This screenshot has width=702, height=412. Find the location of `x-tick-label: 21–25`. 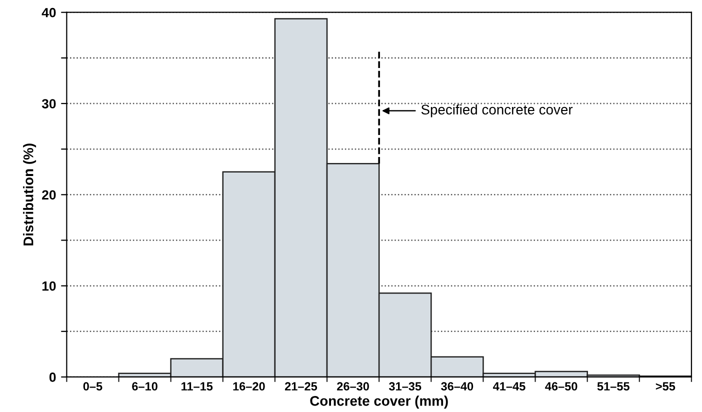

x-tick-label: 21–25 is located at coordinates (301, 386).